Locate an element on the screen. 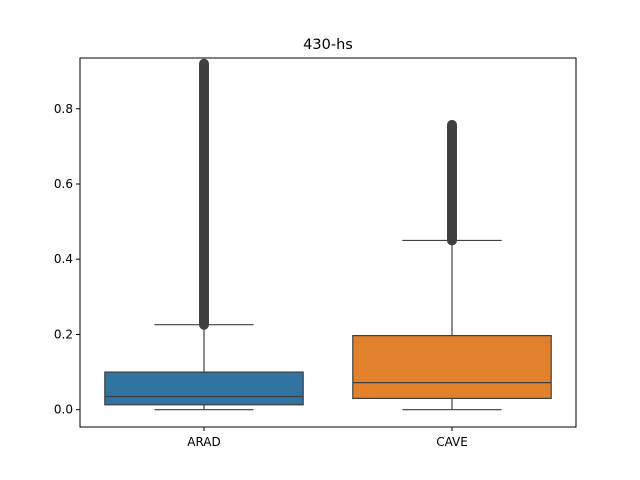 This screenshot has height=480, width=640. x-tick-label: CAVE is located at coordinates (452, 442).